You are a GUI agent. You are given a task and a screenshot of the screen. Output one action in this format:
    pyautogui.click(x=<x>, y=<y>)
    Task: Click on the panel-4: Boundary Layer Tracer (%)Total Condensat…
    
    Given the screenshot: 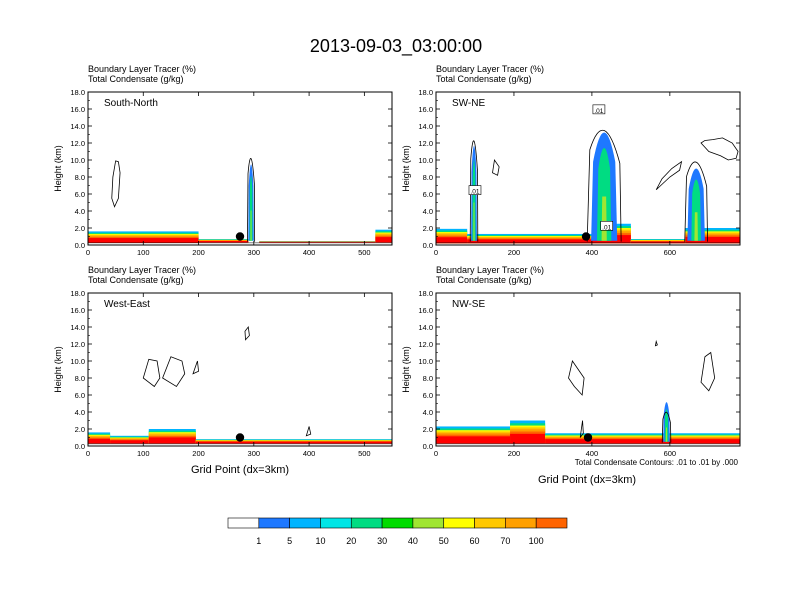 What is the action you would take?
    pyautogui.click(x=571, y=361)
    